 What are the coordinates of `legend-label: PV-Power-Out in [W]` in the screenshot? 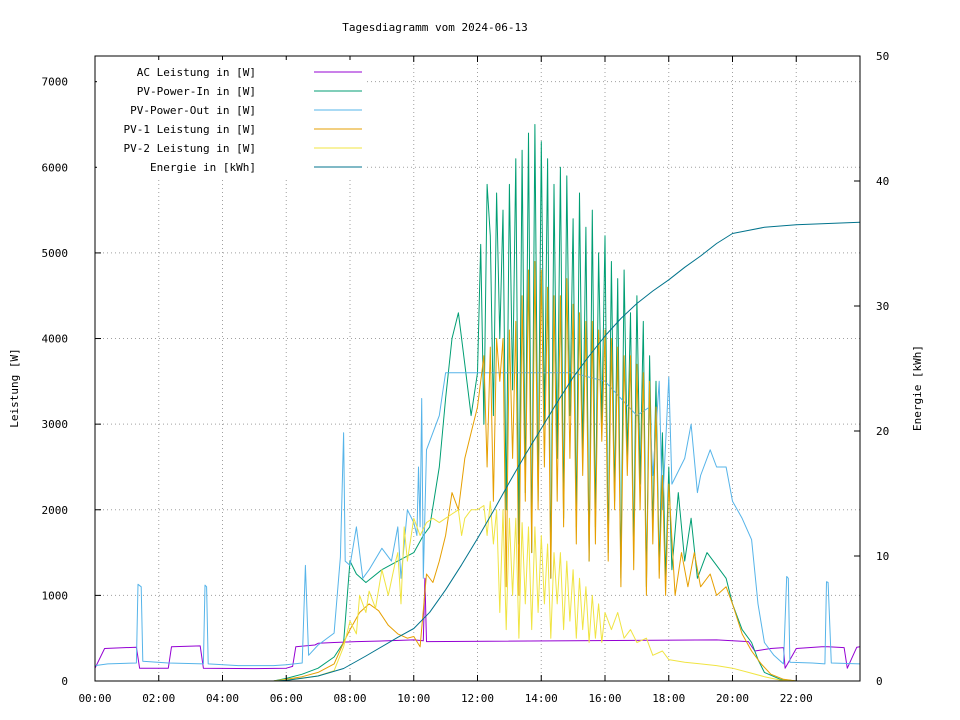 It's located at (193, 110).